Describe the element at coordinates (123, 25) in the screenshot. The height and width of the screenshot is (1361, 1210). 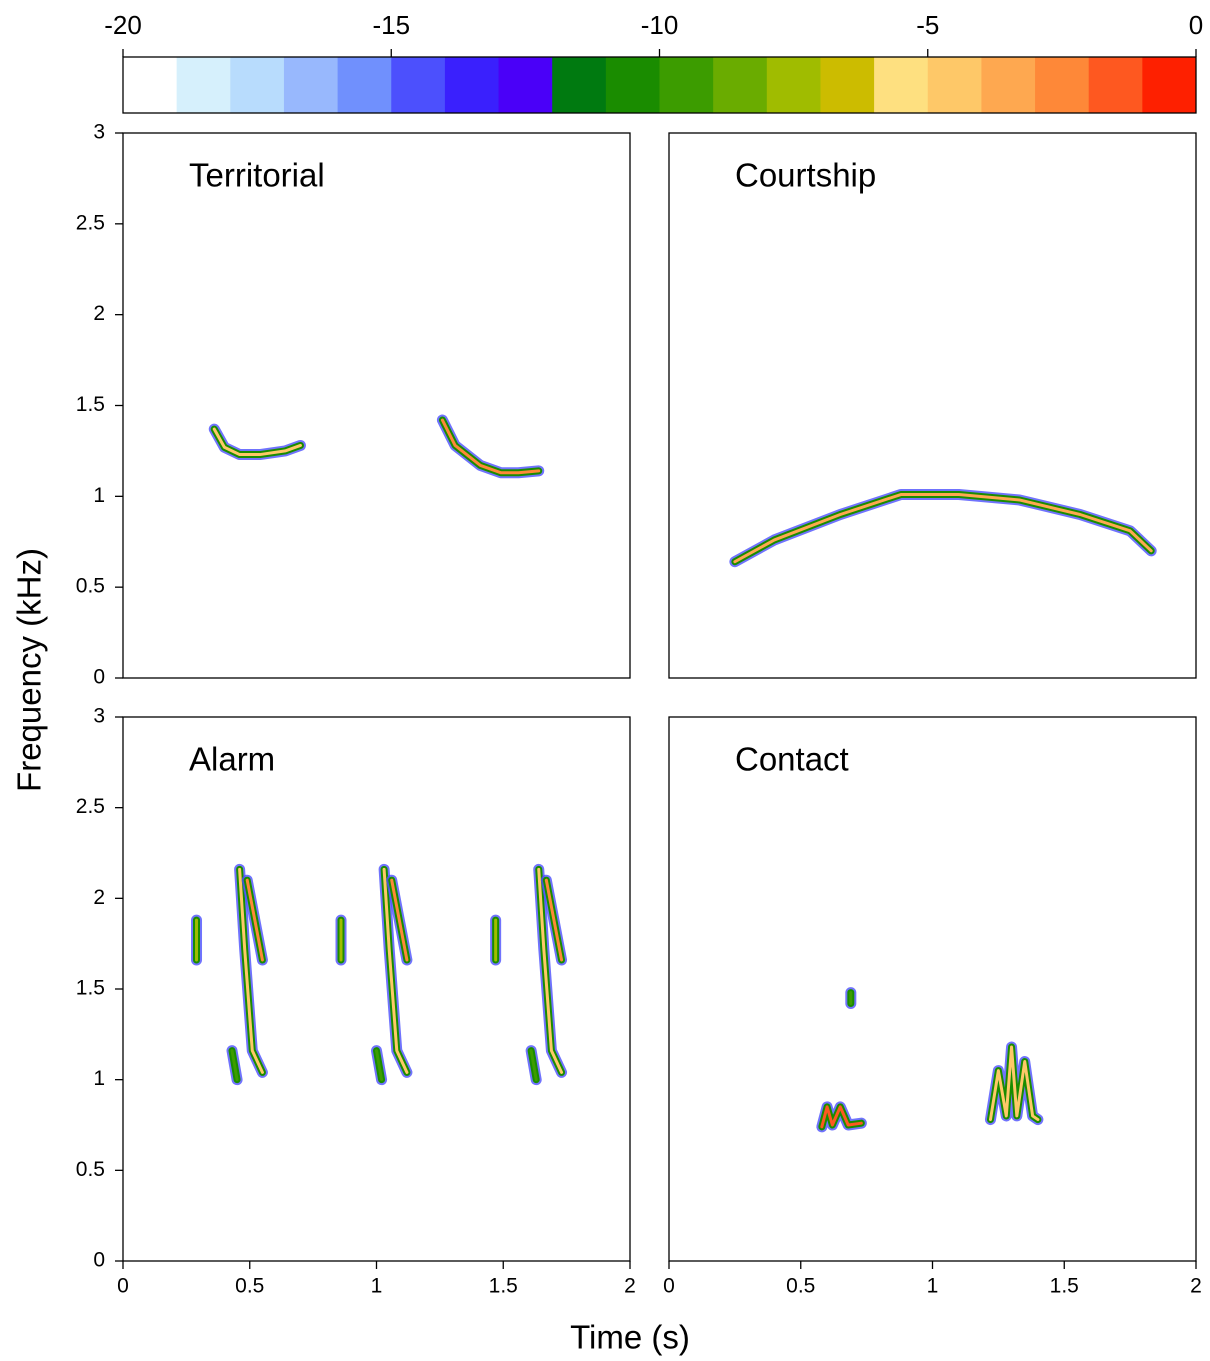
I see `colorbar-tick-label: -20` at that location.